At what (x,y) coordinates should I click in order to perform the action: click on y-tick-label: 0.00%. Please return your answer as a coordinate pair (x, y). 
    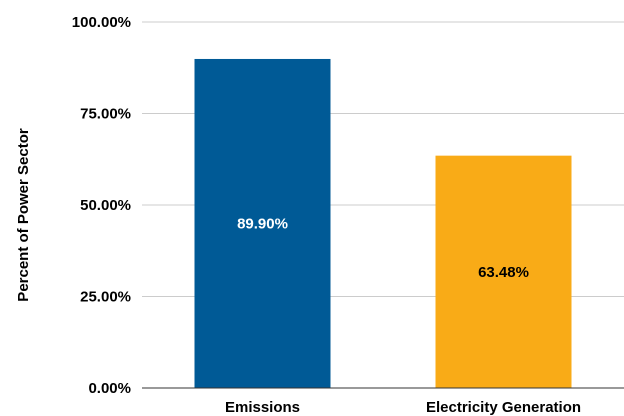
    Looking at the image, I should click on (109, 388).